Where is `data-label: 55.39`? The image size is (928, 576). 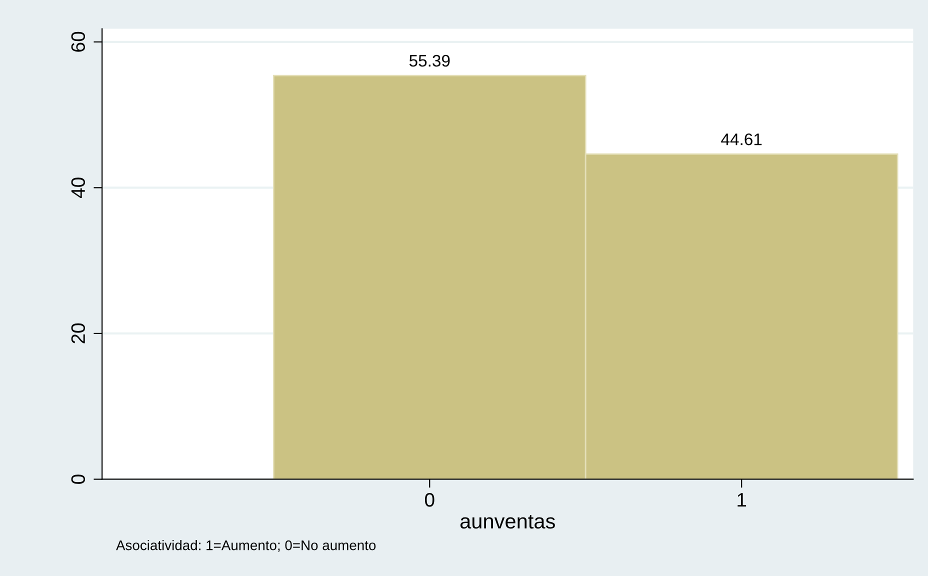 data-label: 55.39 is located at coordinates (429, 60).